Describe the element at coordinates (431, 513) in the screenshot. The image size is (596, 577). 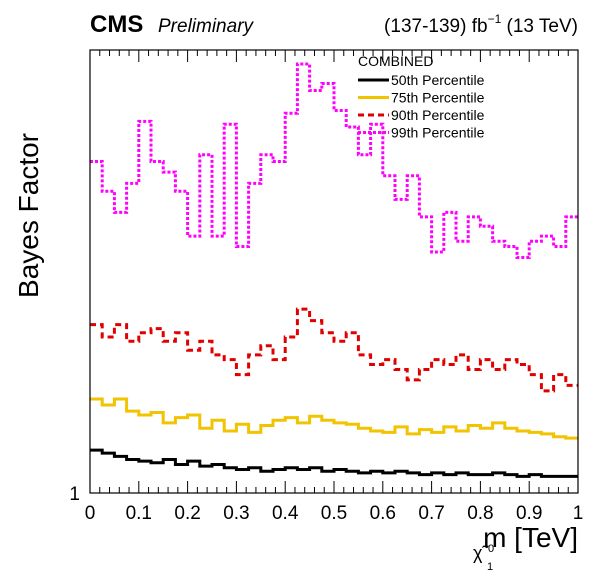
I see `x-tick-label: 0.7` at that location.